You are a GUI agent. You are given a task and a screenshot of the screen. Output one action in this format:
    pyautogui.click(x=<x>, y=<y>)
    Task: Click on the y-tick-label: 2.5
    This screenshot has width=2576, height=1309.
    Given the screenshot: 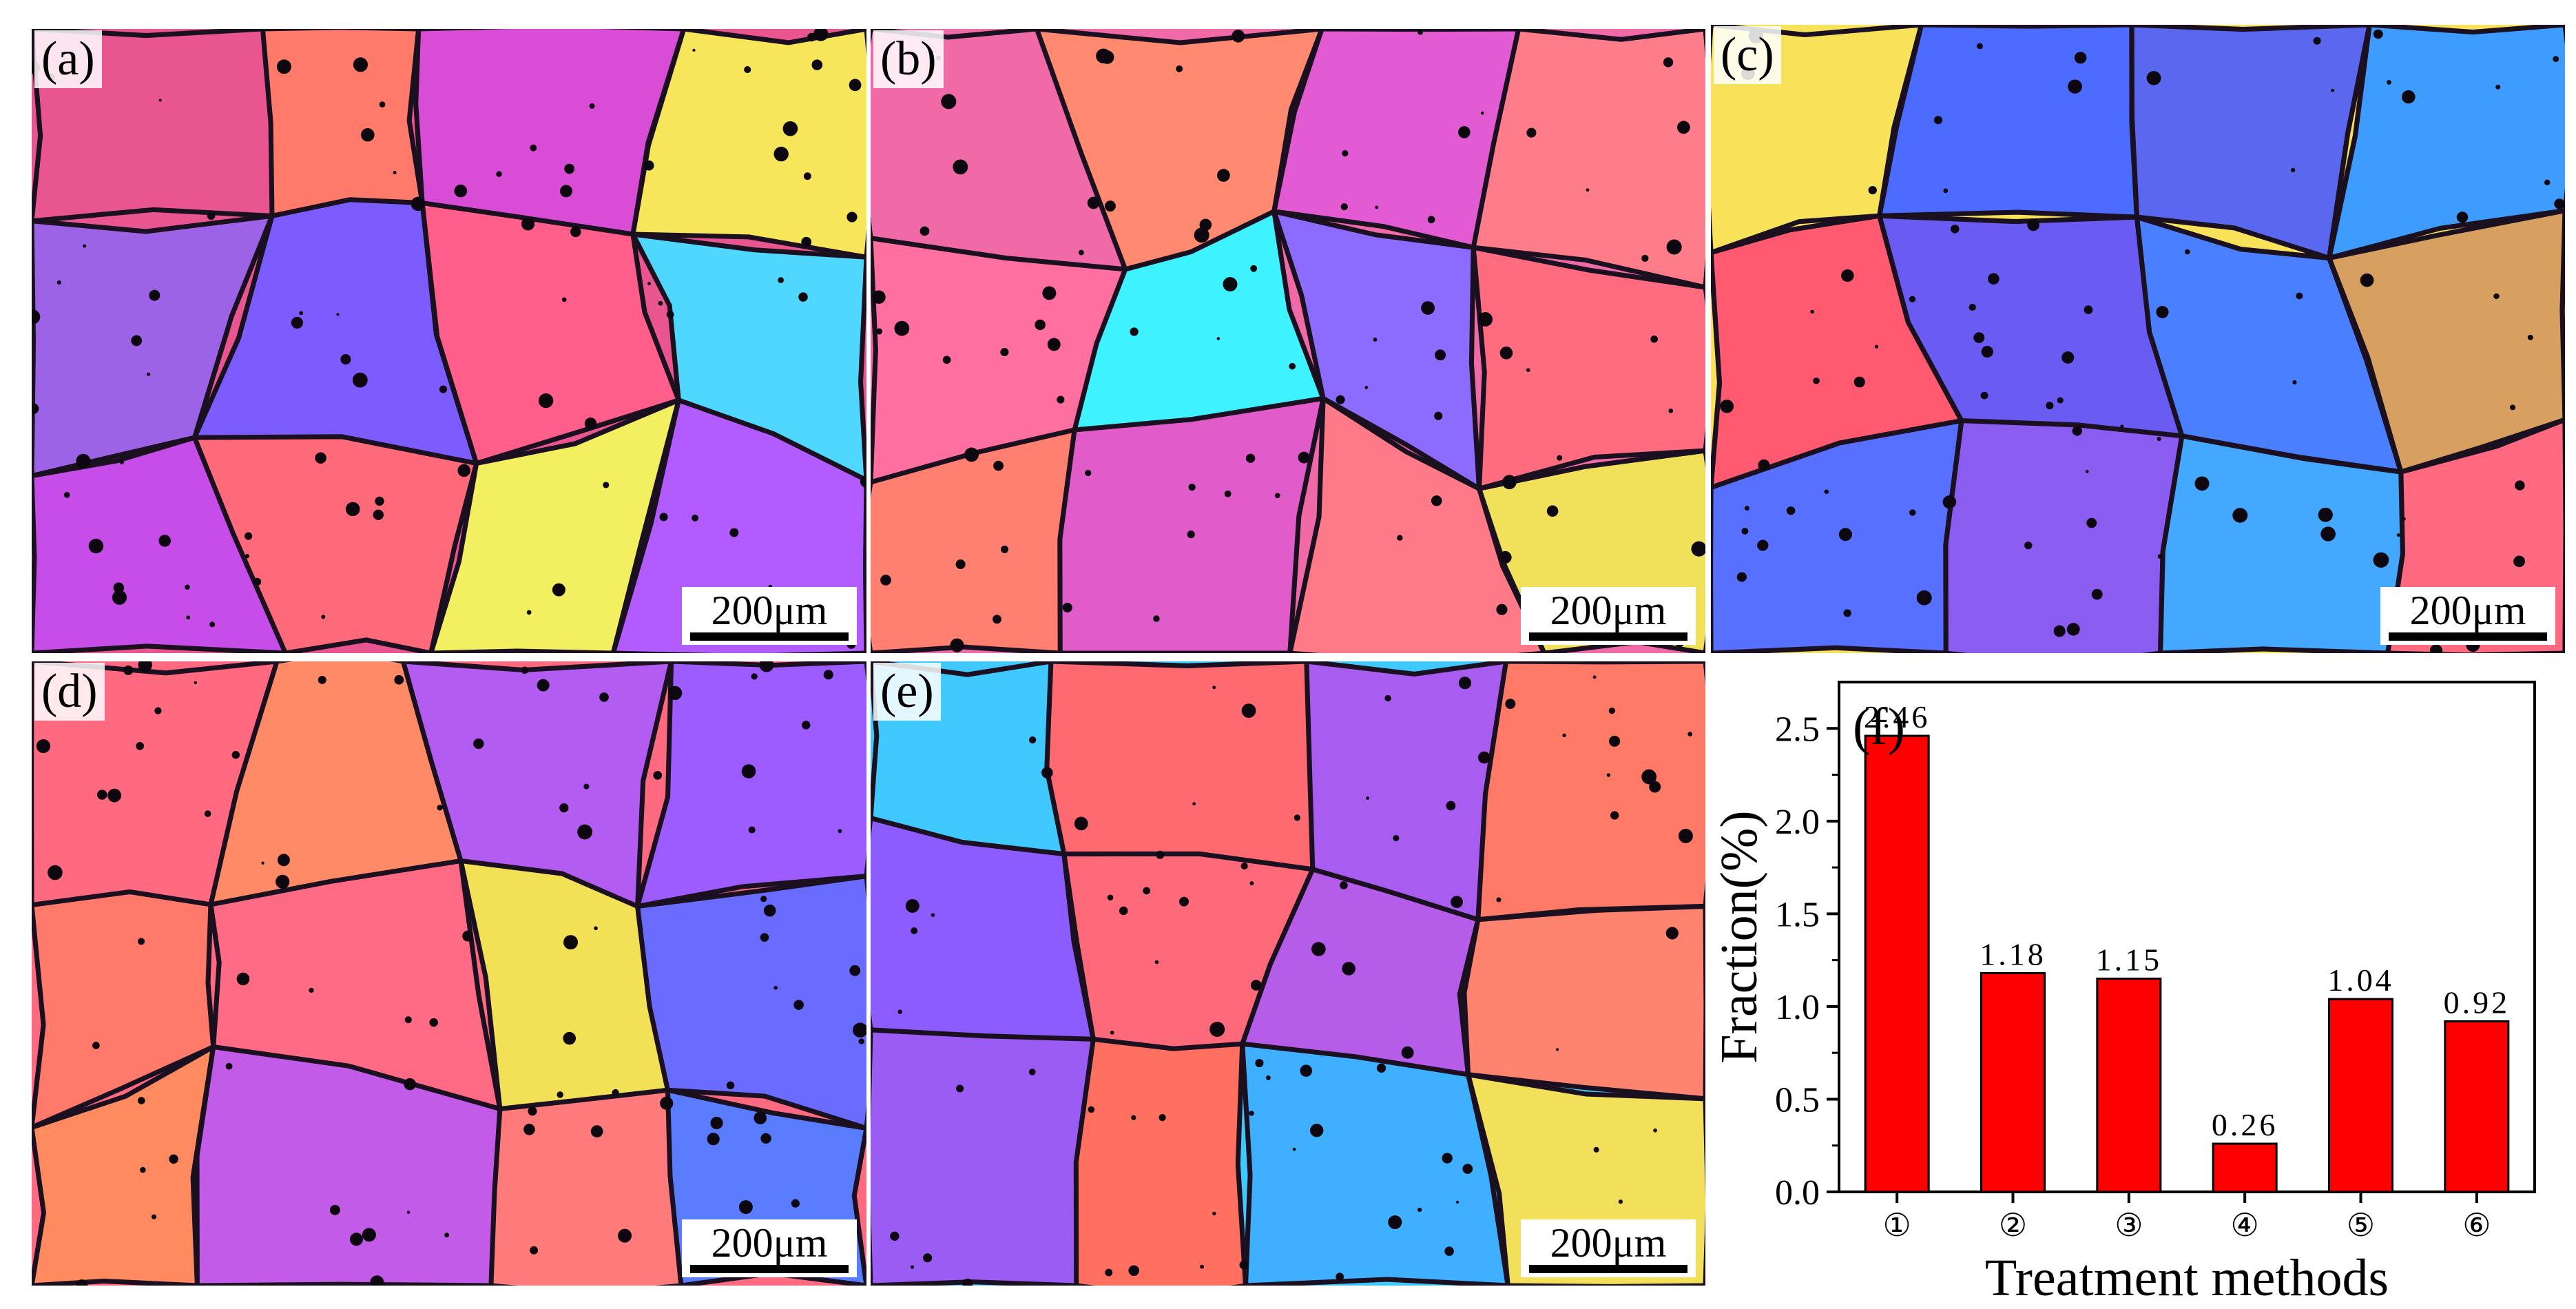 What is the action you would take?
    pyautogui.click(x=1797, y=729)
    